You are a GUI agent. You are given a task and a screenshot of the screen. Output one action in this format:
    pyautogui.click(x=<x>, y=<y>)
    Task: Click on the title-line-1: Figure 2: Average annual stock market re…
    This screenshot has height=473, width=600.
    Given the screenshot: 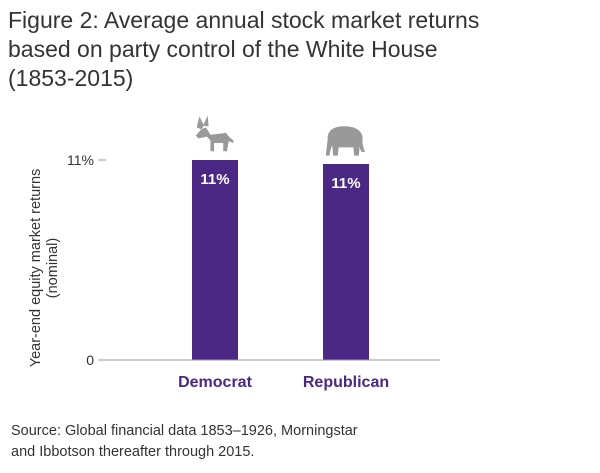 What is the action you would take?
    pyautogui.click(x=244, y=20)
    